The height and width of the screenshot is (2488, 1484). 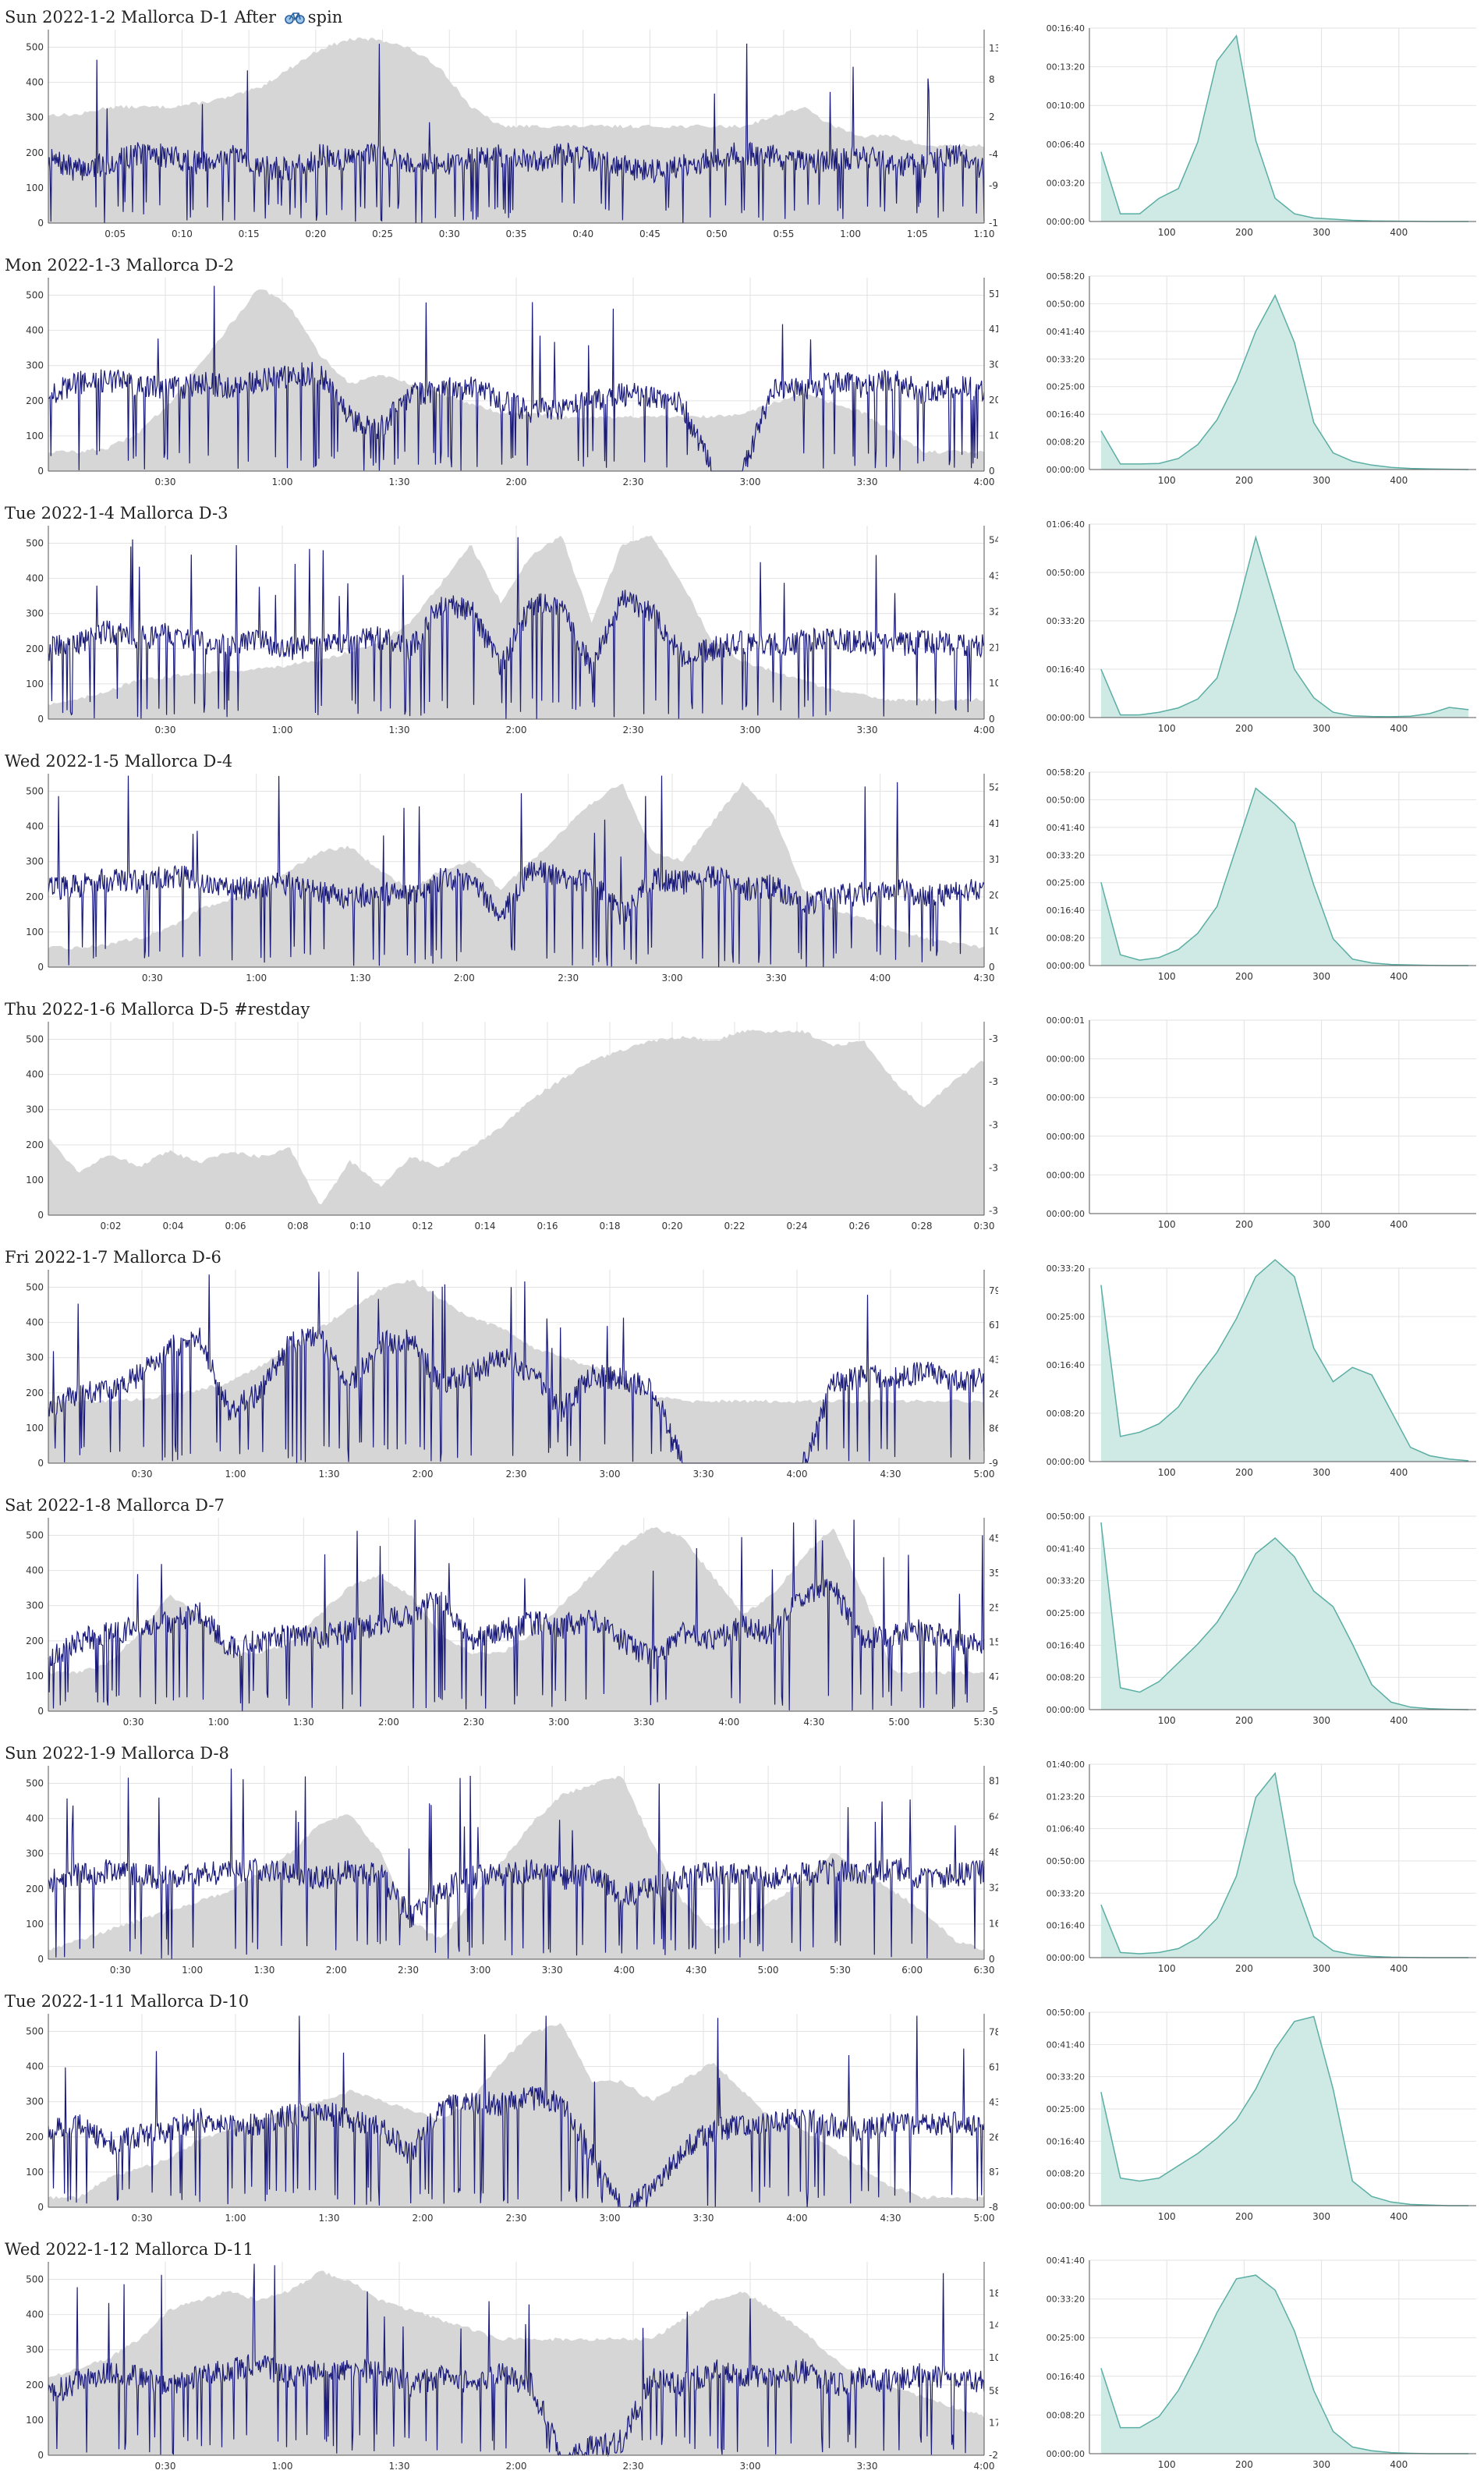 I want to click on histogram-y-tick-label: 00:16:40, so click(x=1066, y=2377).